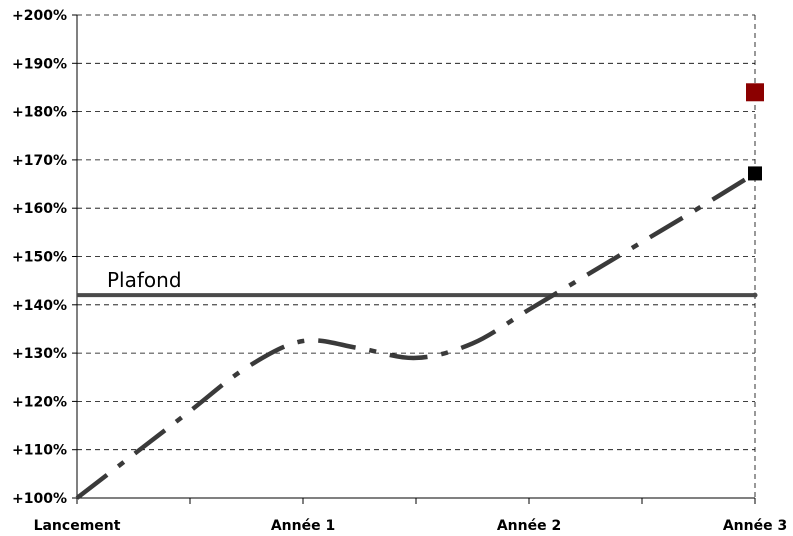 This screenshot has height=536, width=793. Describe the element at coordinates (39, 306) in the screenshot. I see `y-tick-label: +140%` at that location.